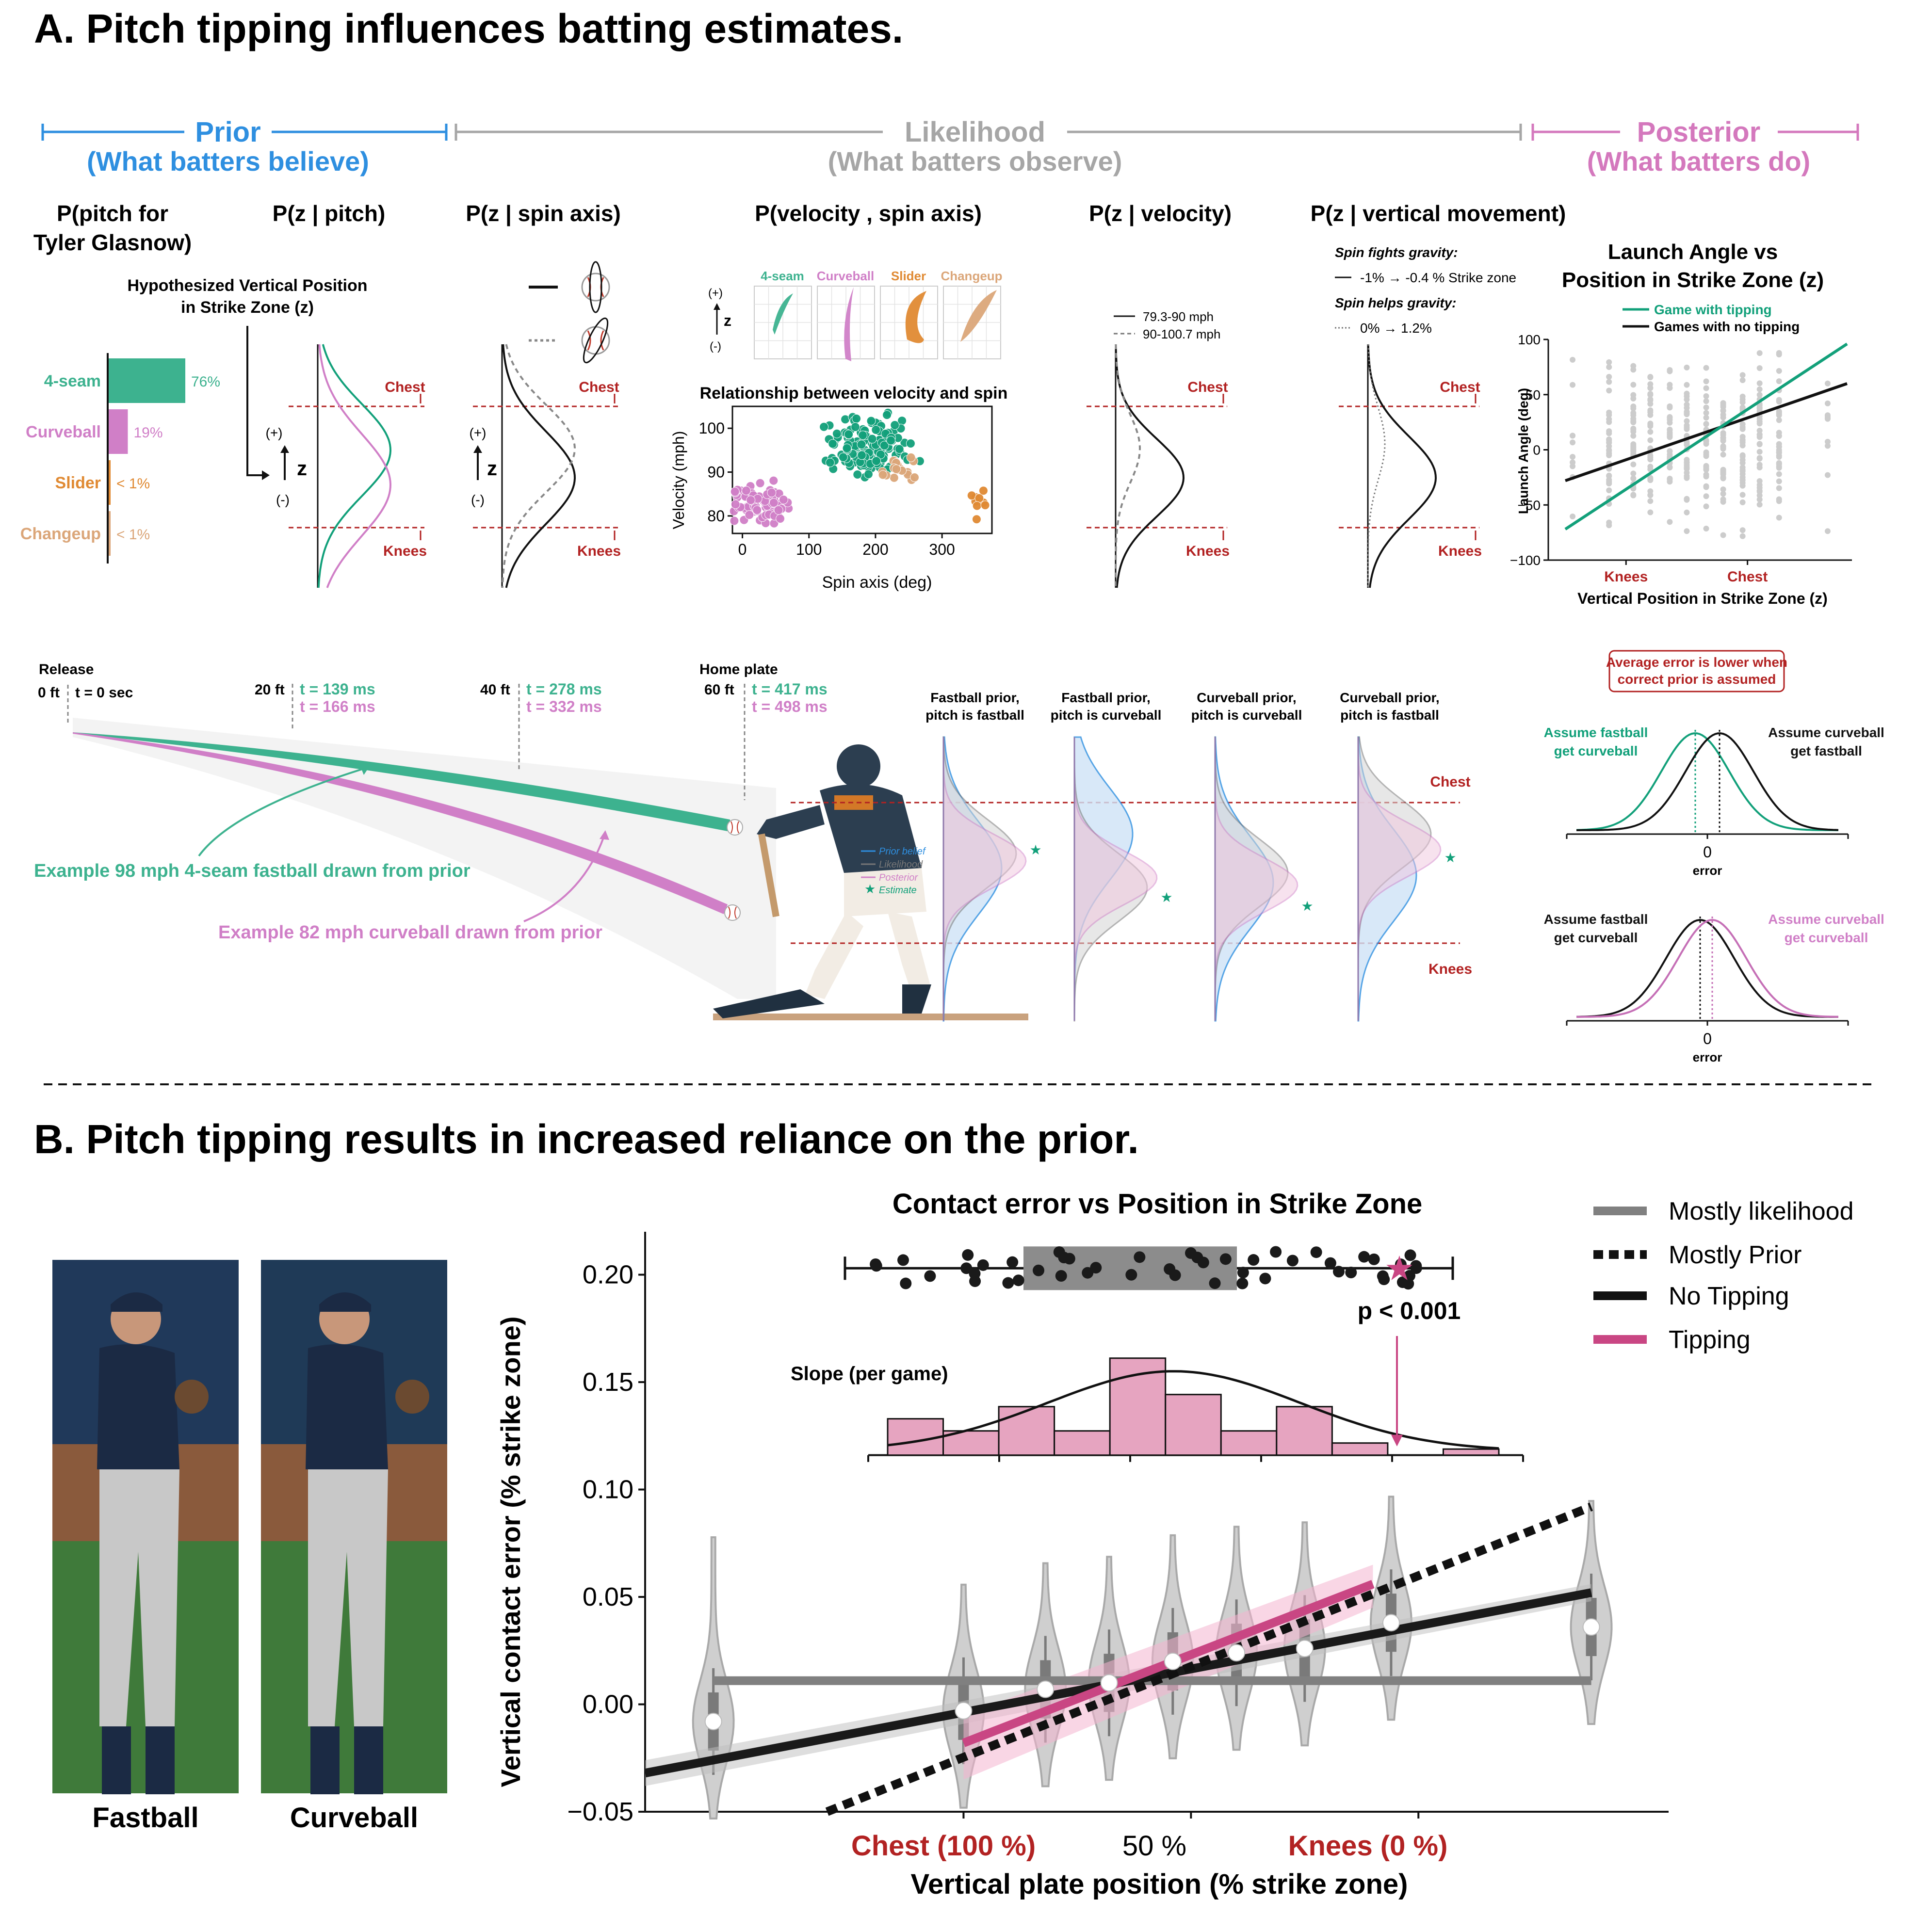 Image resolution: width=1915 pixels, height=1932 pixels. I want to click on top-distribution-columns: Chest Knees Chest Knees Chest Knees Chest Knees, so click(885, 466).